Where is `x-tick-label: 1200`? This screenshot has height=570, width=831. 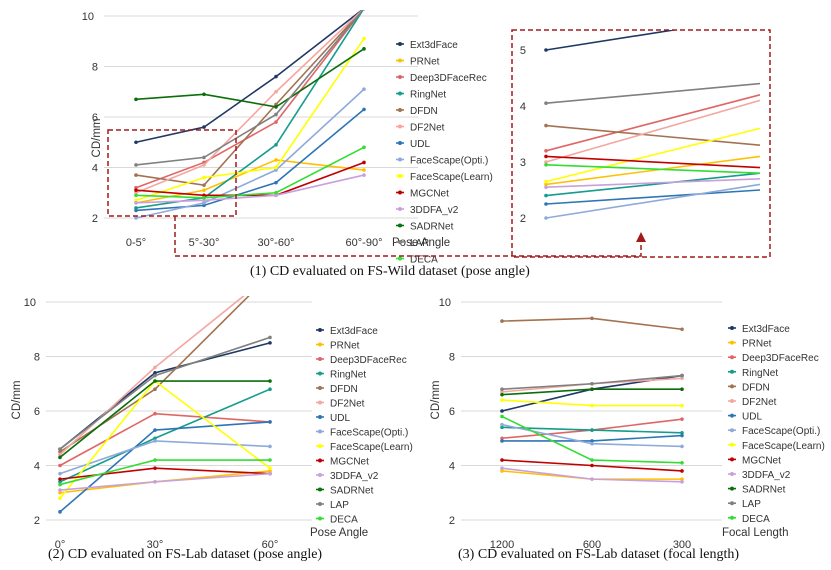 x-tick-label: 1200 is located at coordinates (502, 545).